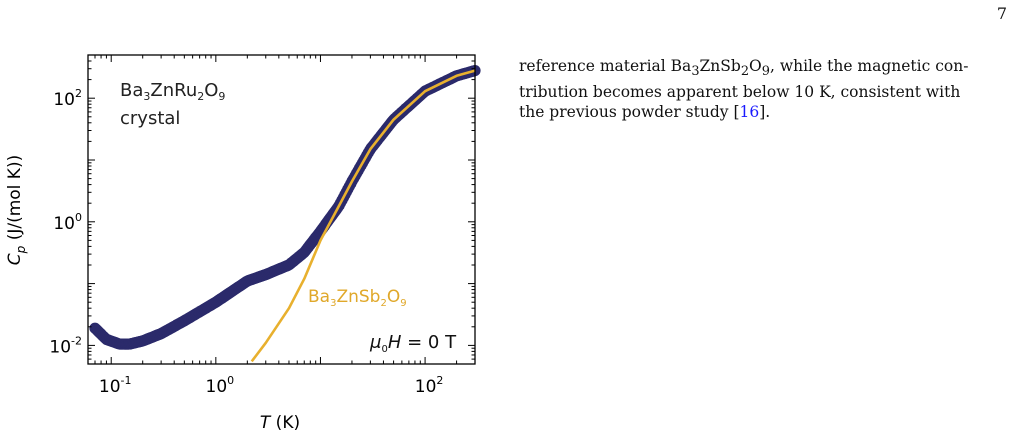 This screenshot has height=438, width=1015. What do you see at coordinates (429, 385) in the screenshot?
I see `x-tick-label: 10²` at bounding box center [429, 385].